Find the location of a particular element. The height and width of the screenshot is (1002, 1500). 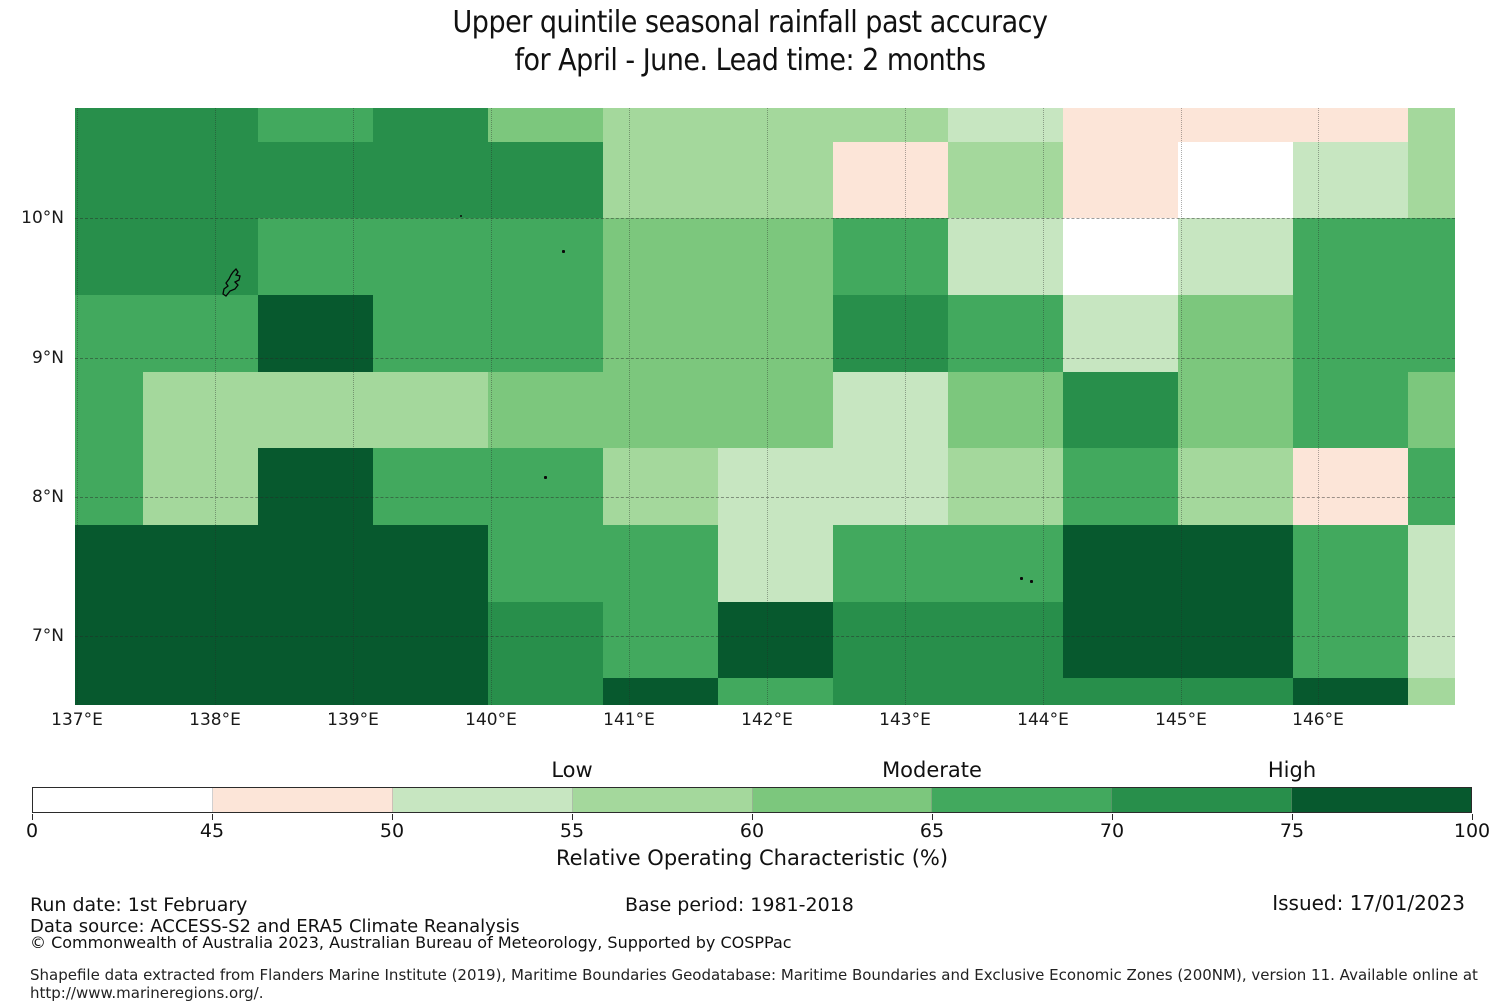

x-tick-label: 142°E is located at coordinates (767, 720).